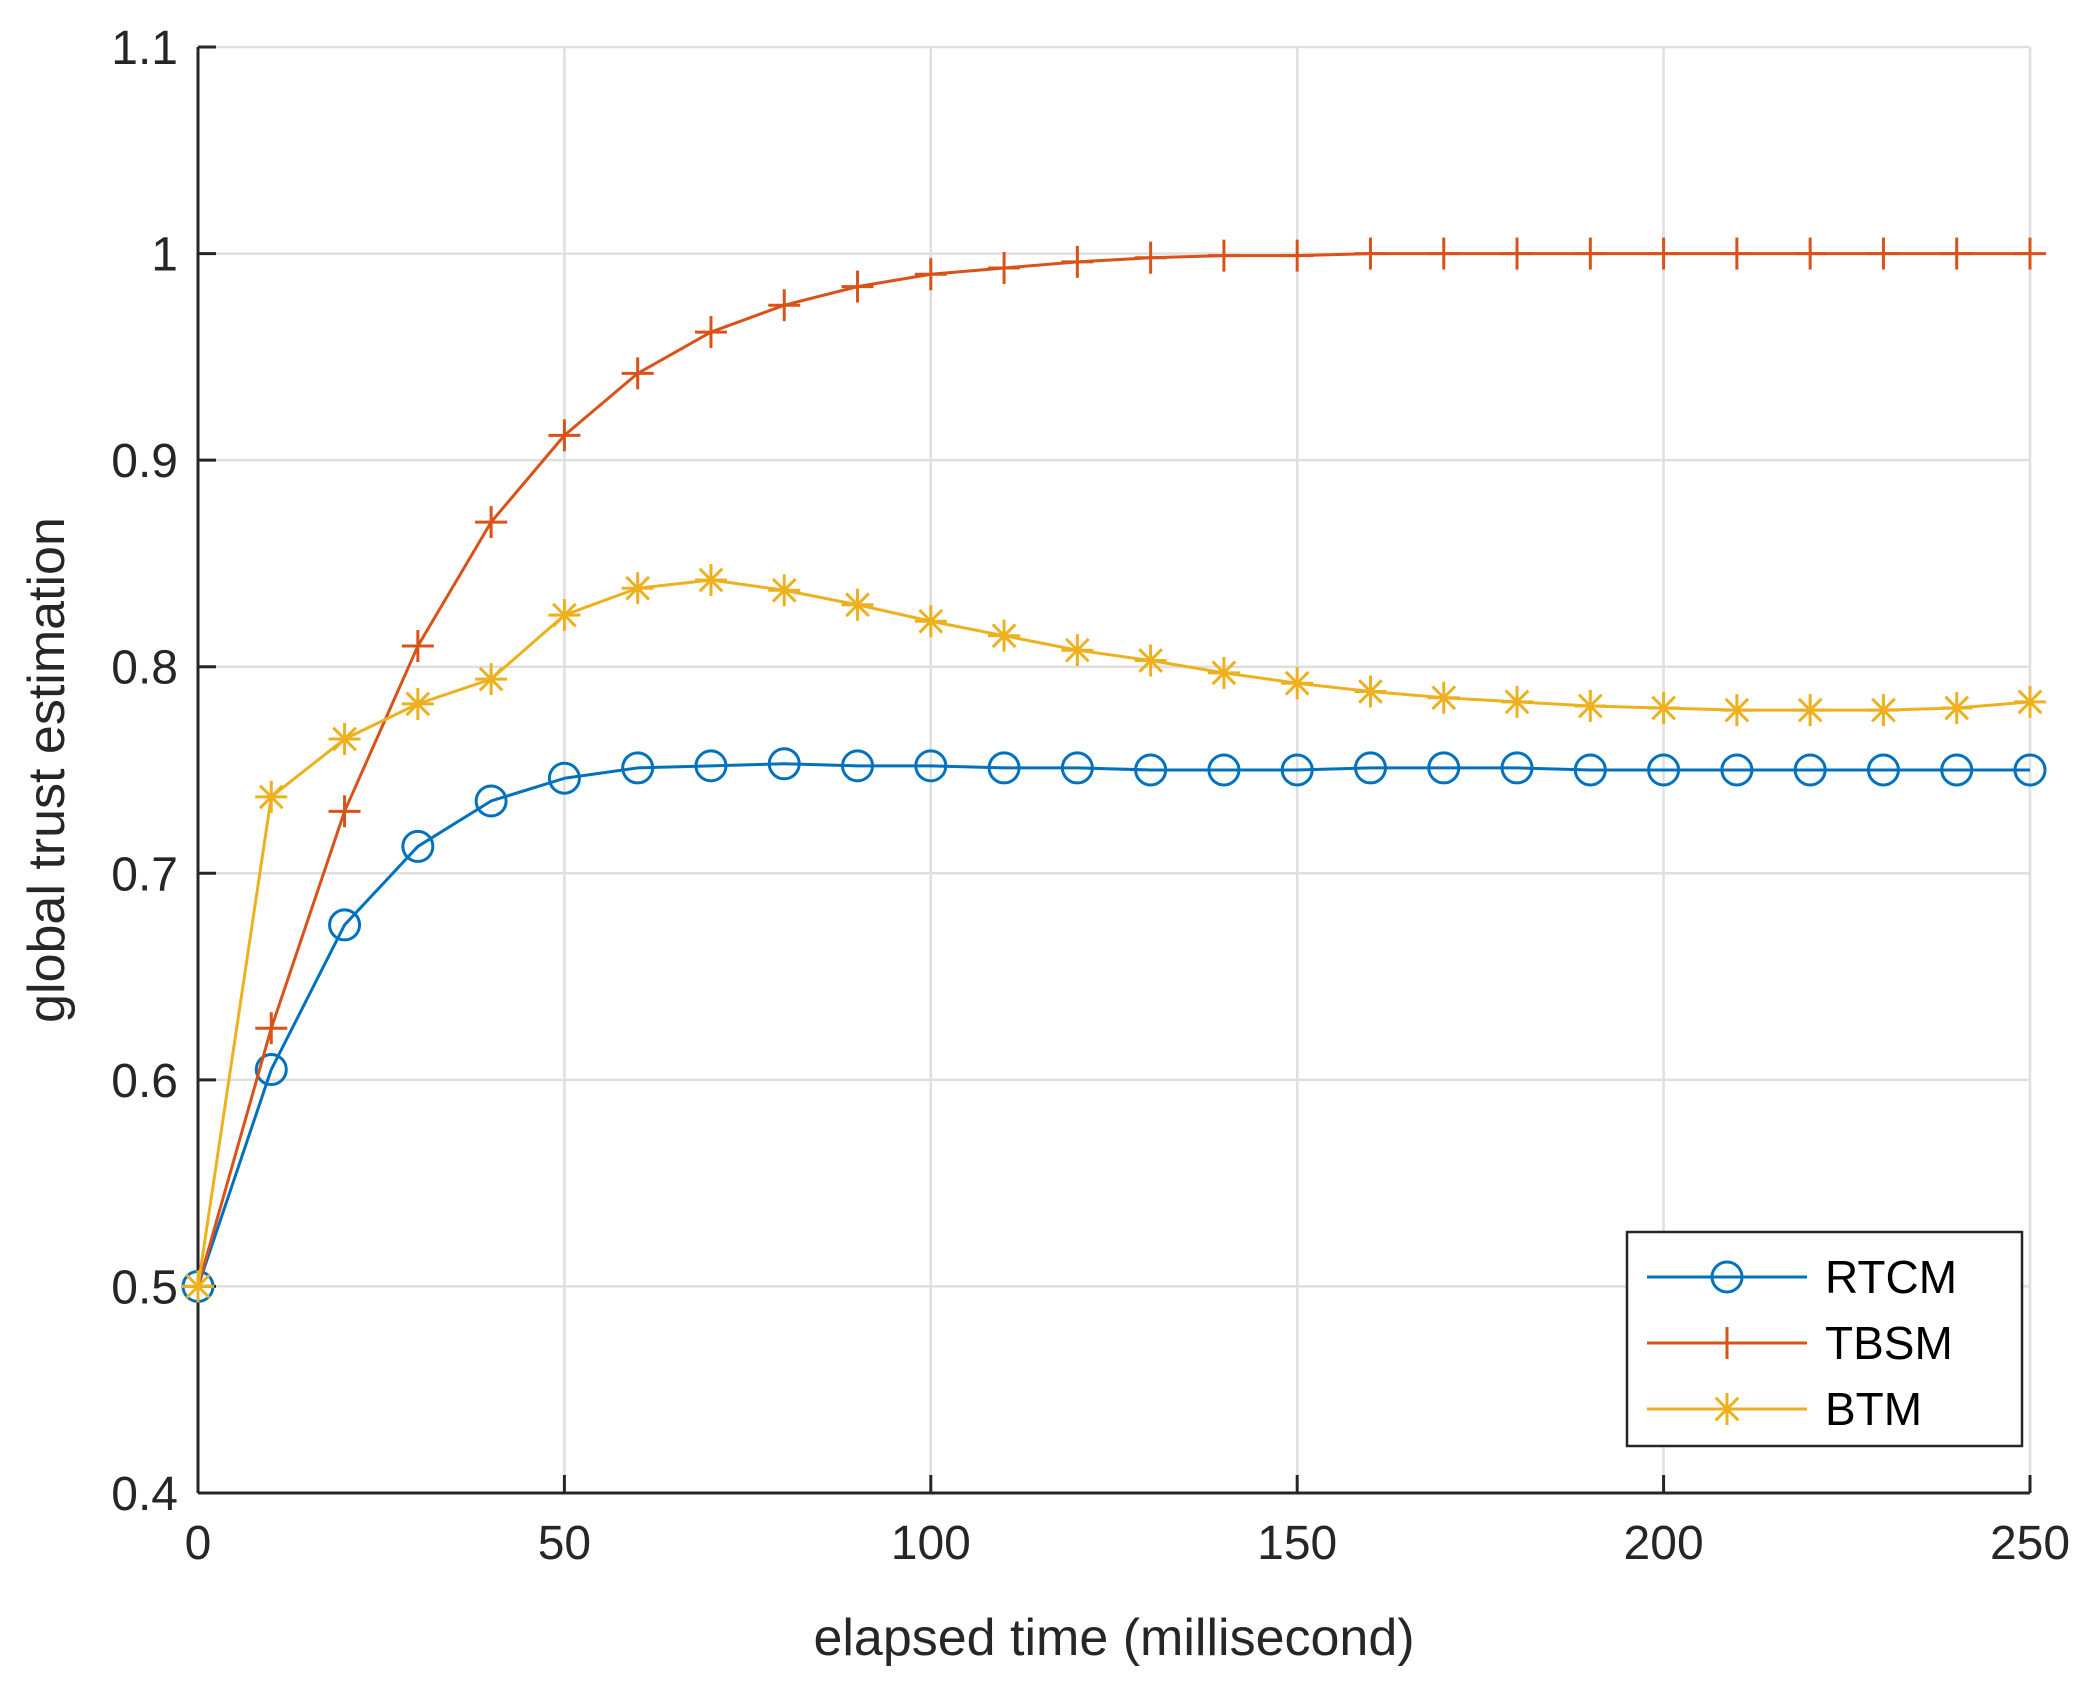  I want to click on y-tick-label: 0.6, so click(144, 1081).